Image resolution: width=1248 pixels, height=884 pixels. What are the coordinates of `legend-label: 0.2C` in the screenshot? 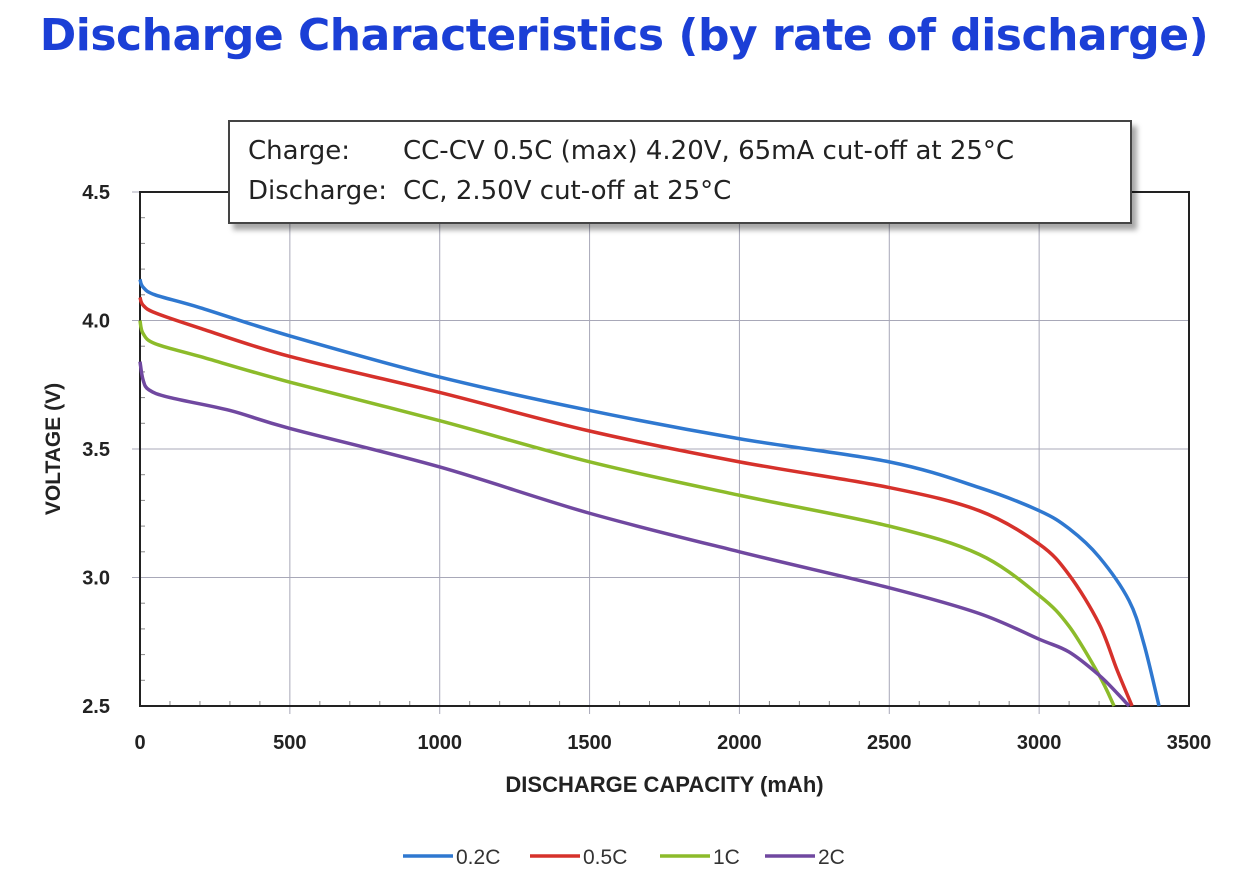 It's located at (478, 857).